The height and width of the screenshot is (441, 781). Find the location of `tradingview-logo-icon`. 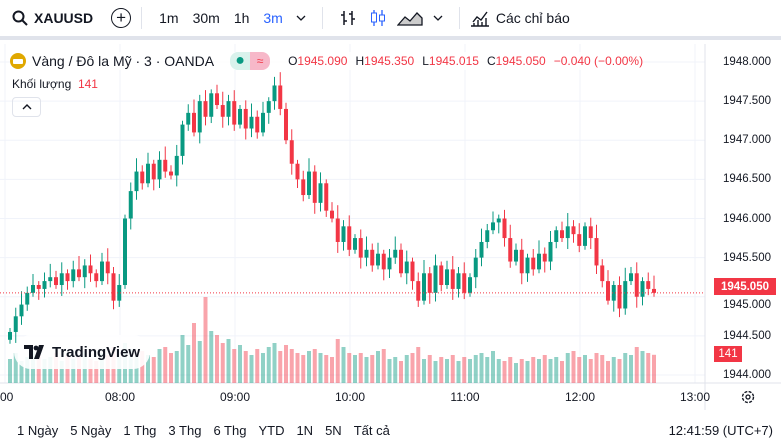

tradingview-logo-icon is located at coordinates (34, 352).